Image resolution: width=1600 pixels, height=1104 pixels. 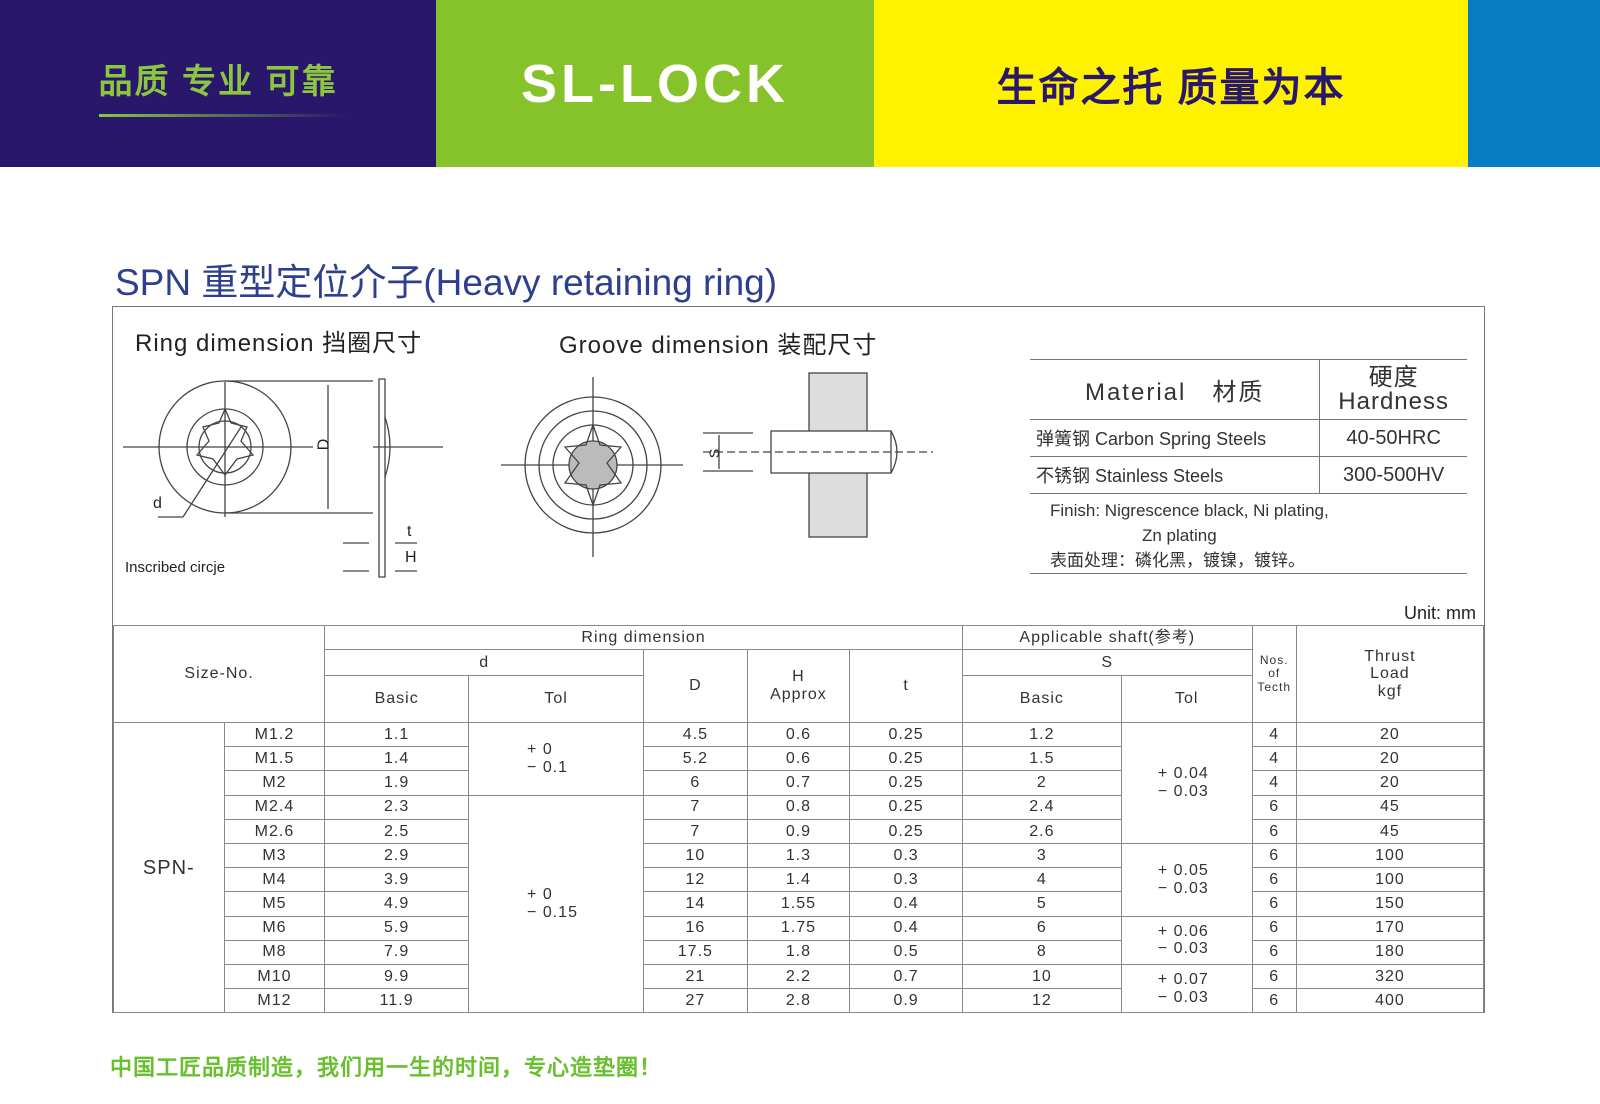 What do you see at coordinates (397, 855) in the screenshot?
I see `d-basic-cell: 2.9` at bounding box center [397, 855].